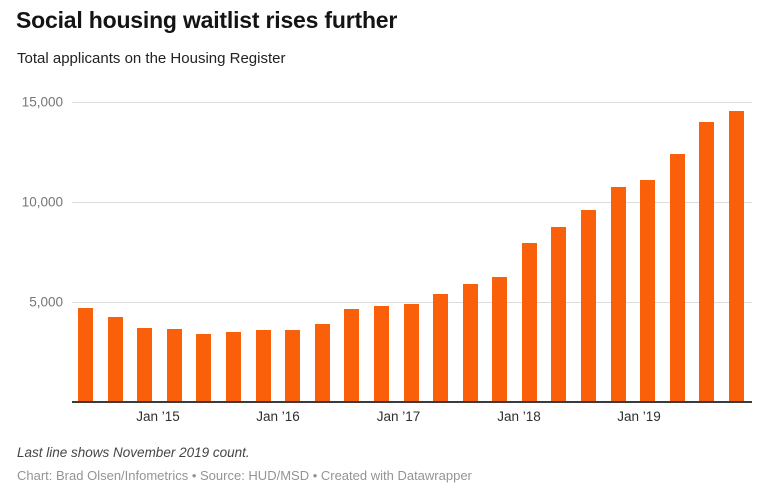 The image size is (761, 500). Describe the element at coordinates (207, 20) in the screenshot. I see `chart-title: Social housing waitlist rises further` at that location.